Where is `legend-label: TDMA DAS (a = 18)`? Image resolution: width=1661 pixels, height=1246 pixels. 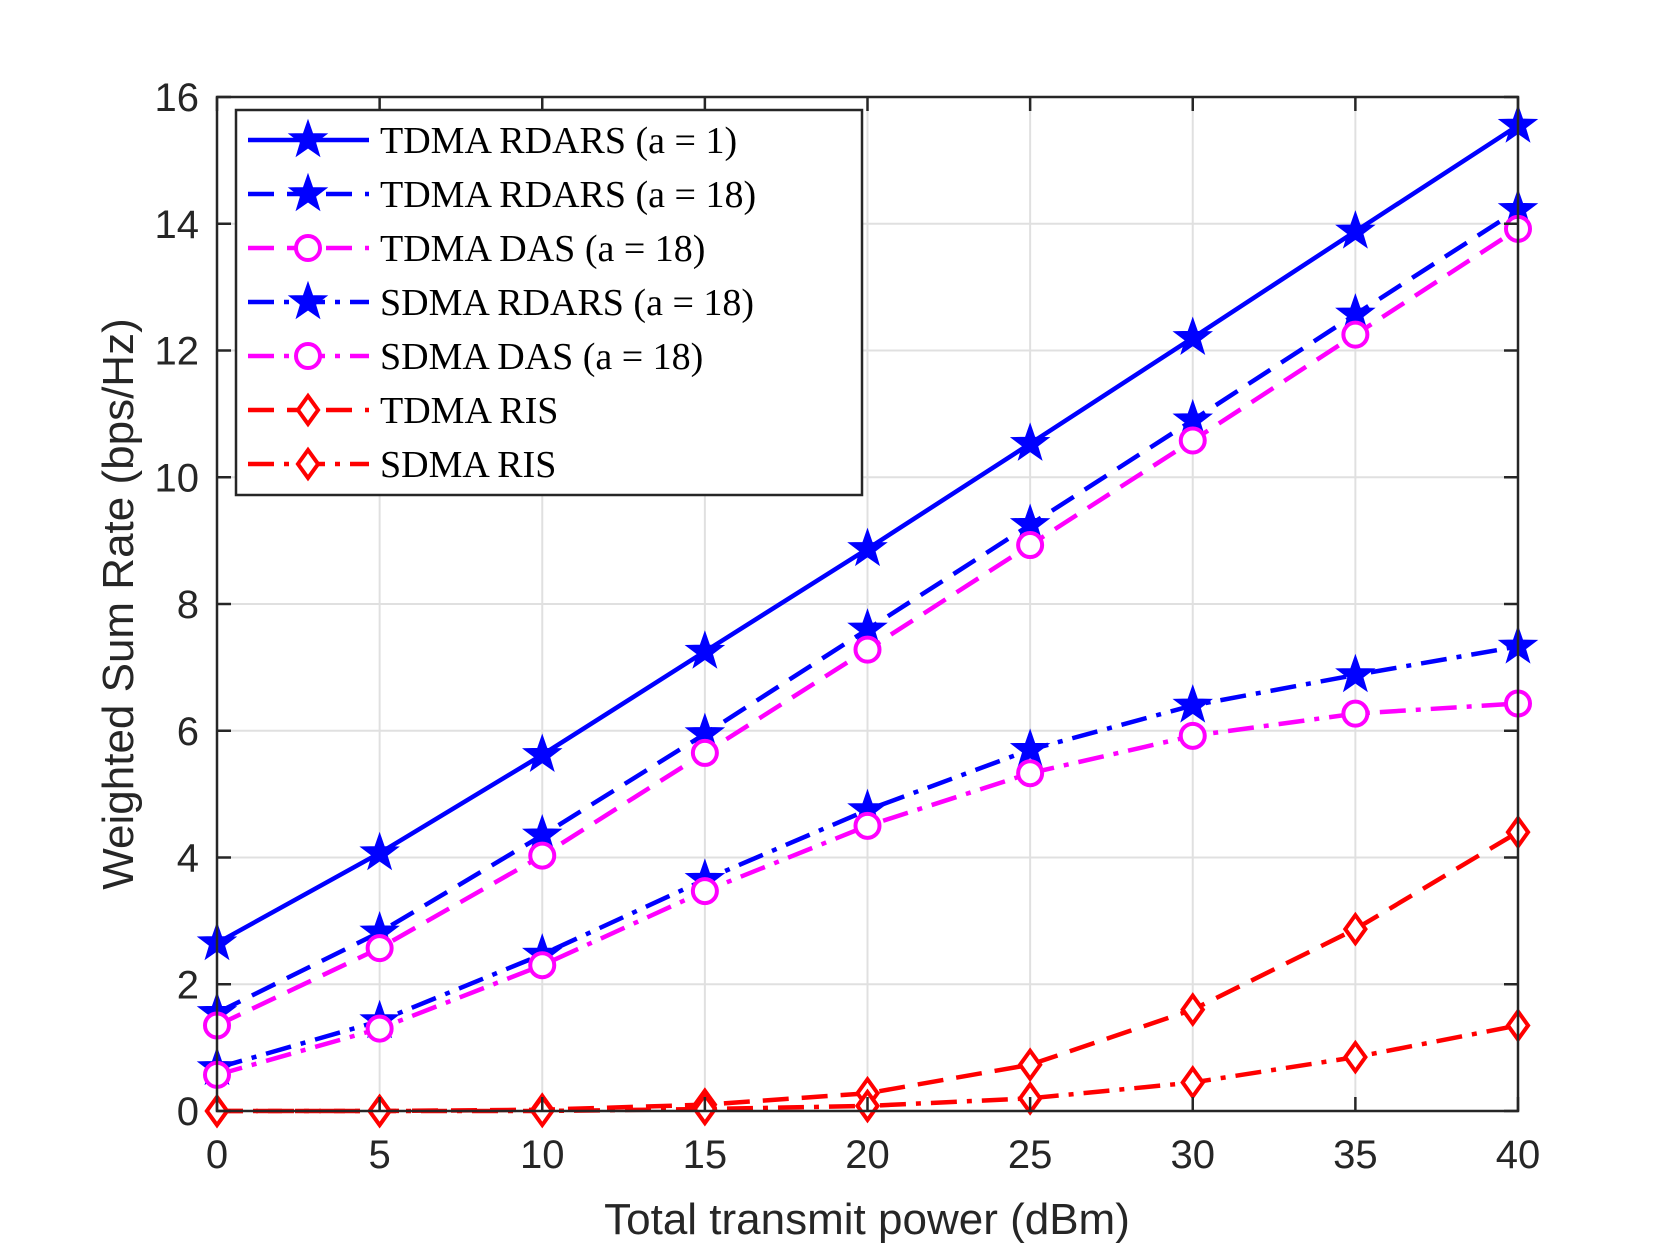
legend-label: TDMA DAS (a = 18) is located at coordinates (542, 249).